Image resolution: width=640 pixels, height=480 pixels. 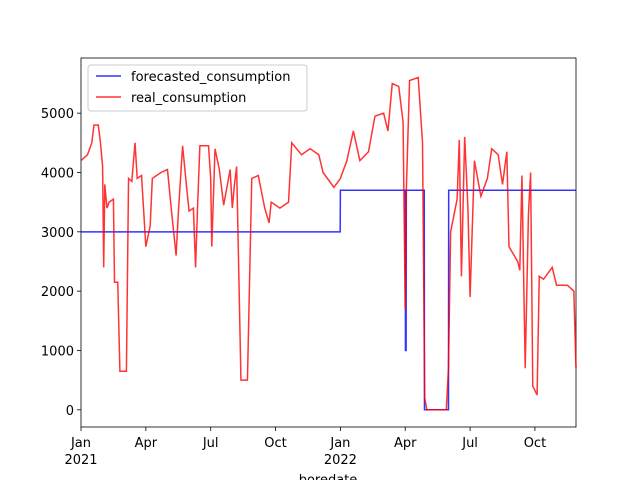 I want to click on x-axis-label: boredate, so click(x=328, y=476).